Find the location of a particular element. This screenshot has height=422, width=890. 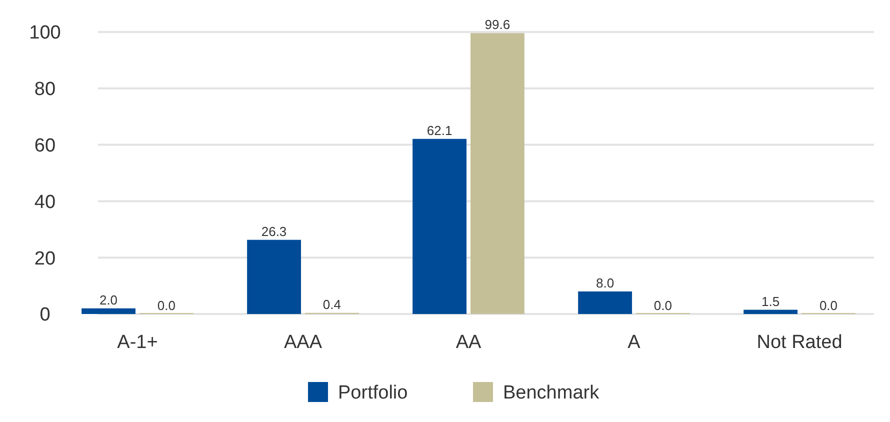

x-tick-label: A is located at coordinates (634, 342).